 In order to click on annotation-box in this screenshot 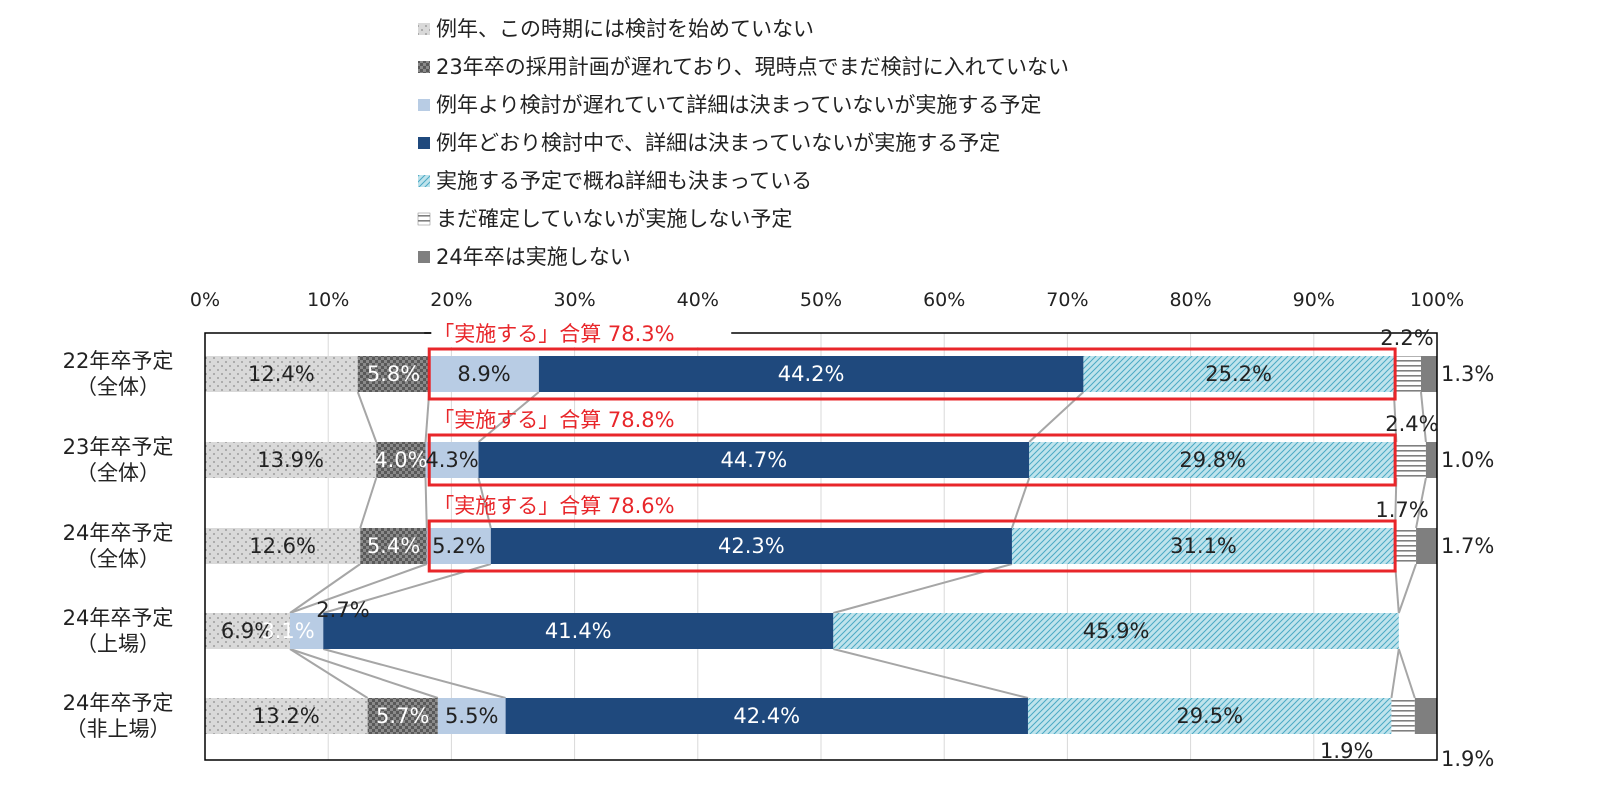, I will do `click(912, 460)`.